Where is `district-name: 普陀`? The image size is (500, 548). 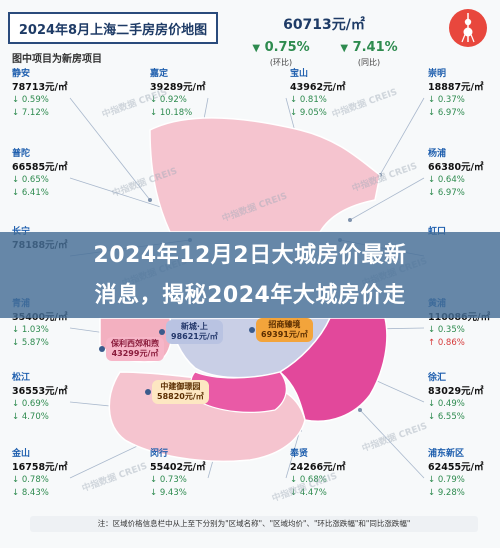
district-name: 普陀 is located at coordinates (21, 154).